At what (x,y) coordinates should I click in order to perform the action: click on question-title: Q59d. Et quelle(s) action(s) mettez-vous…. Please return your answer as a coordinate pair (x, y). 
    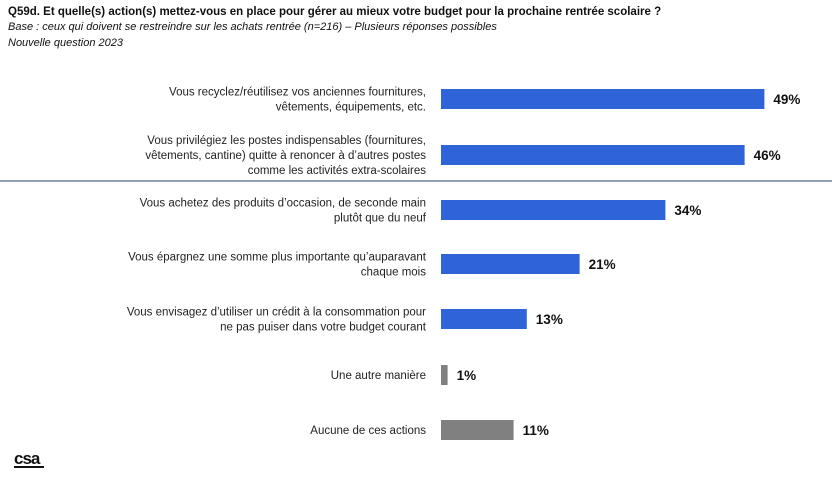
    Looking at the image, I should click on (335, 12).